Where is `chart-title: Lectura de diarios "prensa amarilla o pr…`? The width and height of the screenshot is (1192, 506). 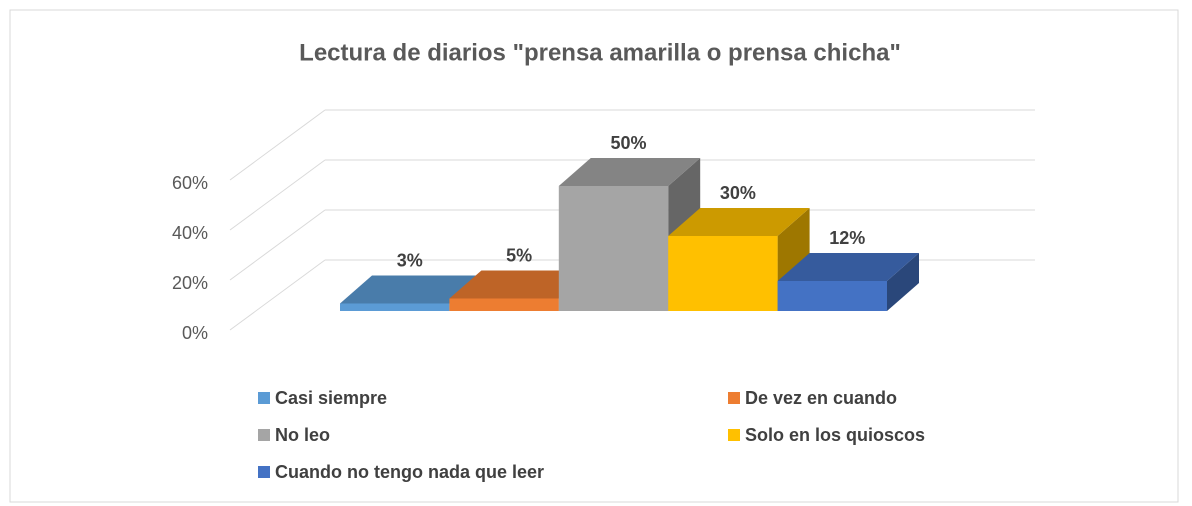
chart-title: Lectura de diarios "prensa amarilla o pr… is located at coordinates (600, 52).